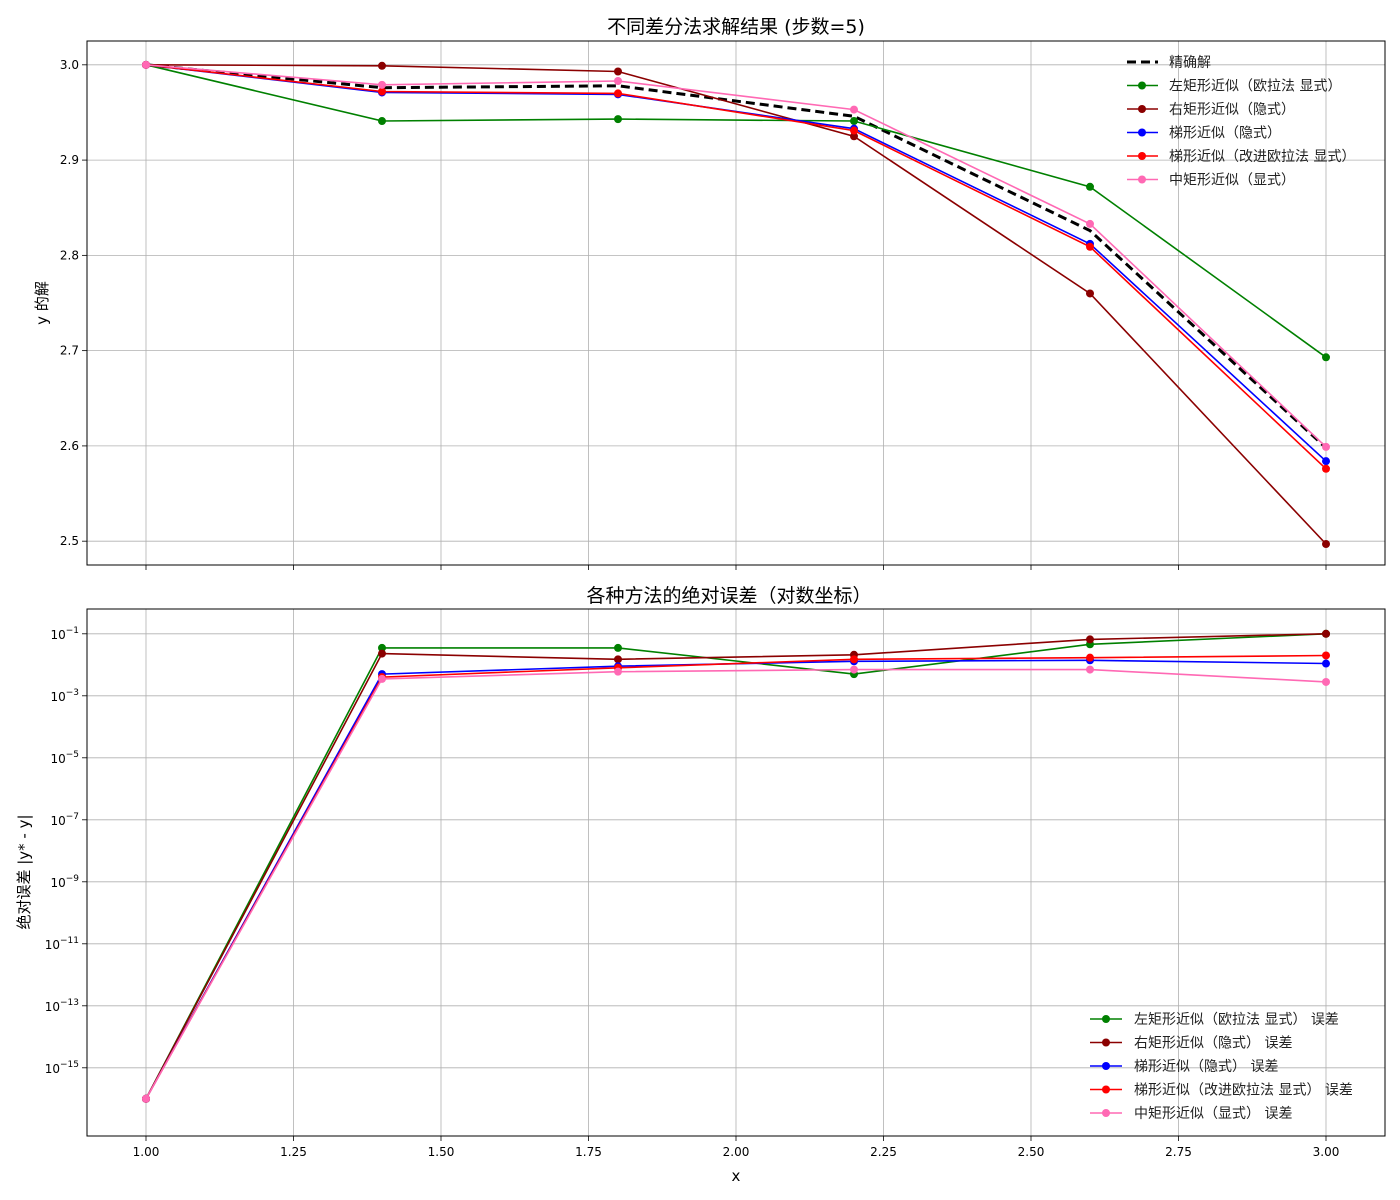  What do you see at coordinates (1225, 134) in the screenshot?
I see `solution-legend-label: 梯形近似（隐式）` at bounding box center [1225, 134].